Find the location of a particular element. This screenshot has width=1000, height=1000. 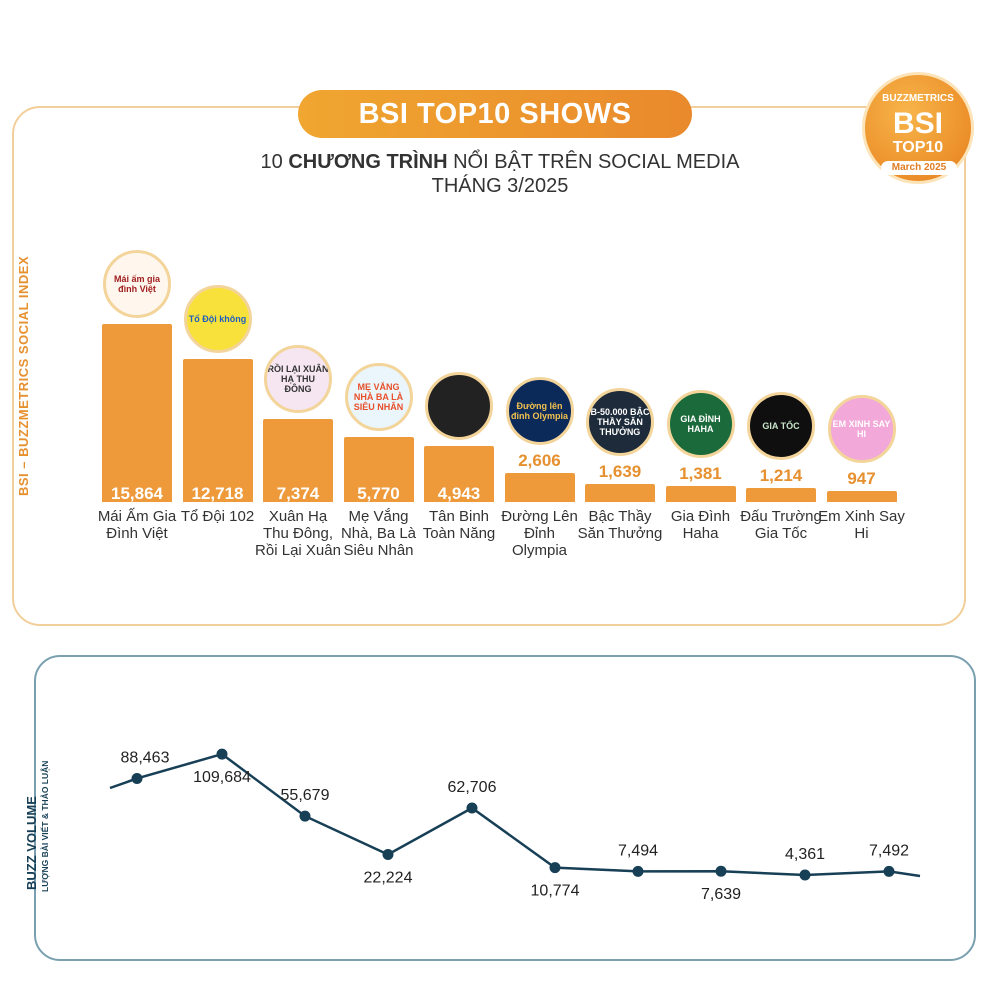

badge-top: TOP10 is located at coordinates (918, 147).